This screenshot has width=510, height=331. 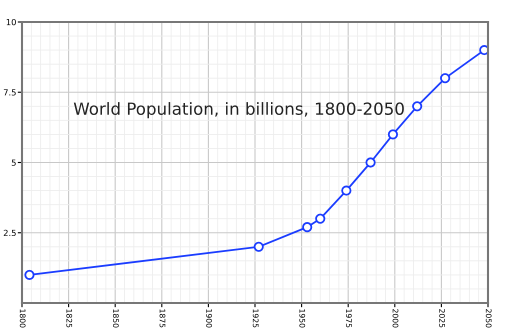 I want to click on y-tick-label: 2.5, so click(x=10, y=233).